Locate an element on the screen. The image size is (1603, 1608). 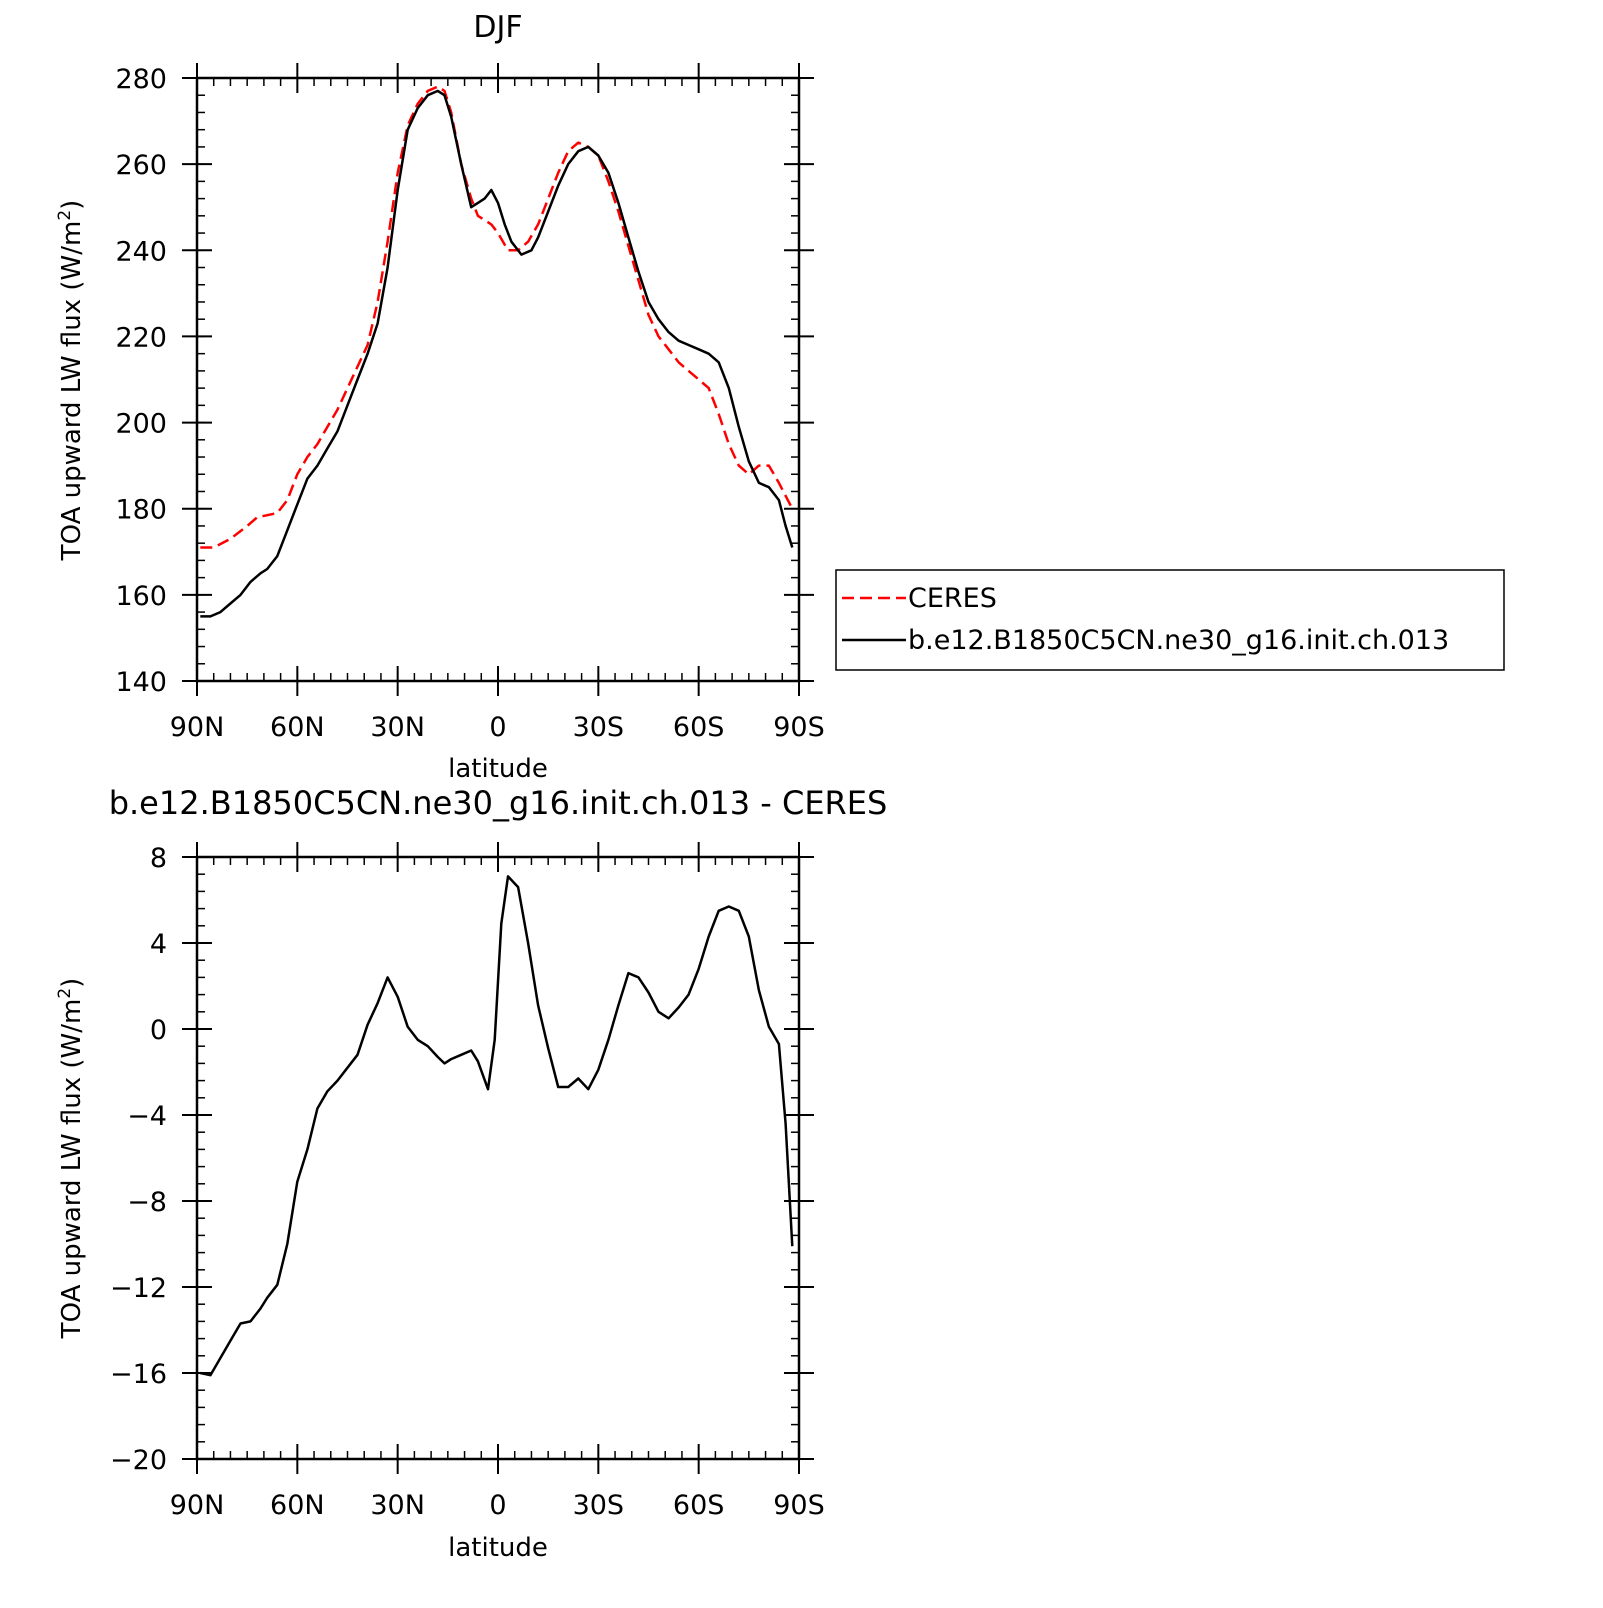
top-y-tick-label: 280 is located at coordinates (141, 79).